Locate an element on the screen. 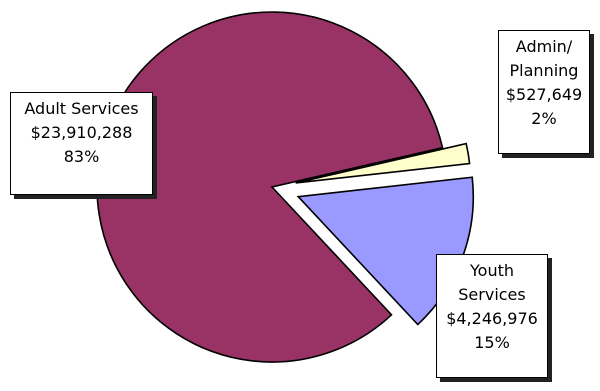  data-label-admin-planning: Admin/ Planning $527,649 2% is located at coordinates (544, 92).